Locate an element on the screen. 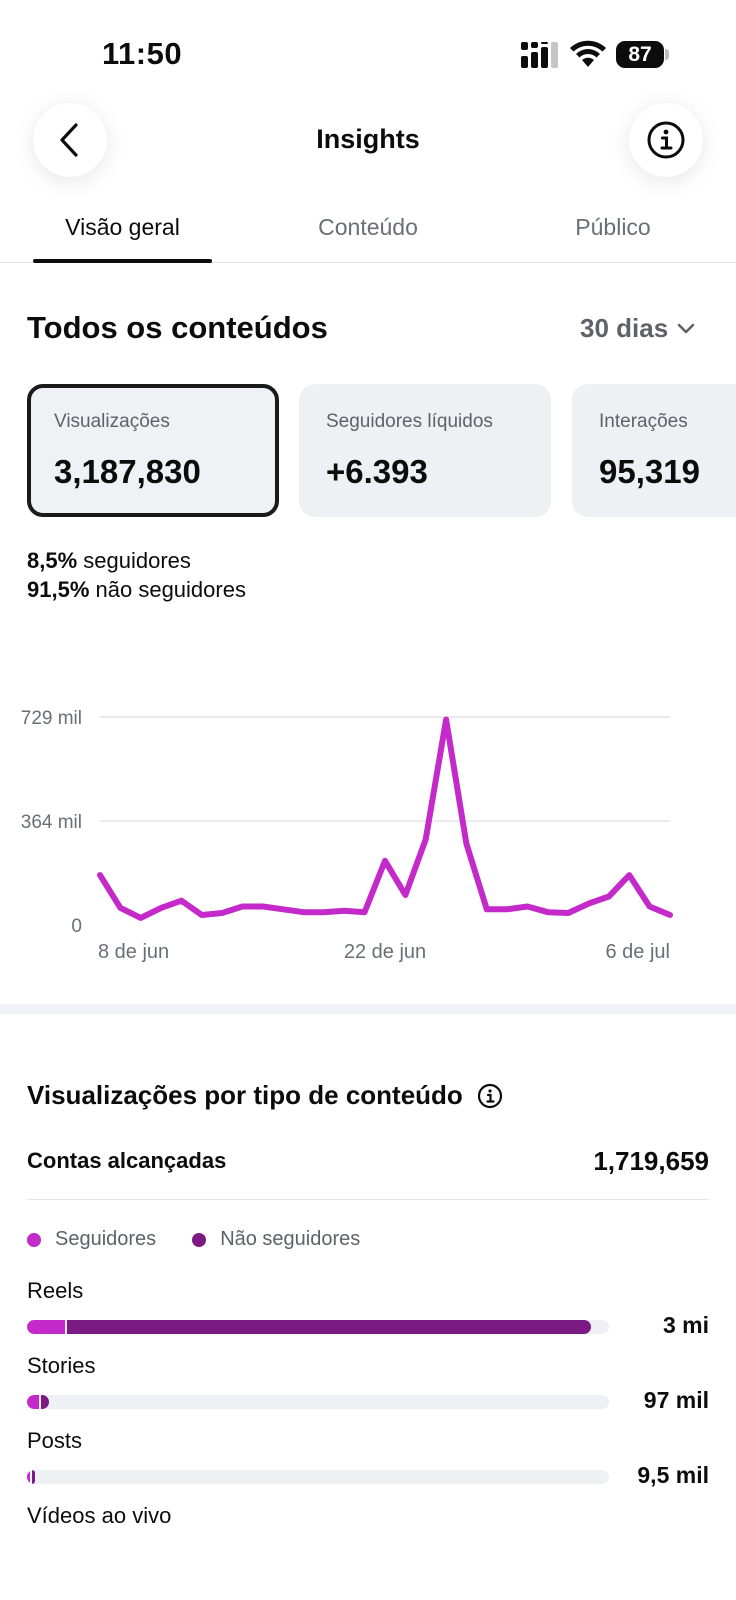 This screenshot has width=736, height=1600. page-title: Insights is located at coordinates (368, 139).